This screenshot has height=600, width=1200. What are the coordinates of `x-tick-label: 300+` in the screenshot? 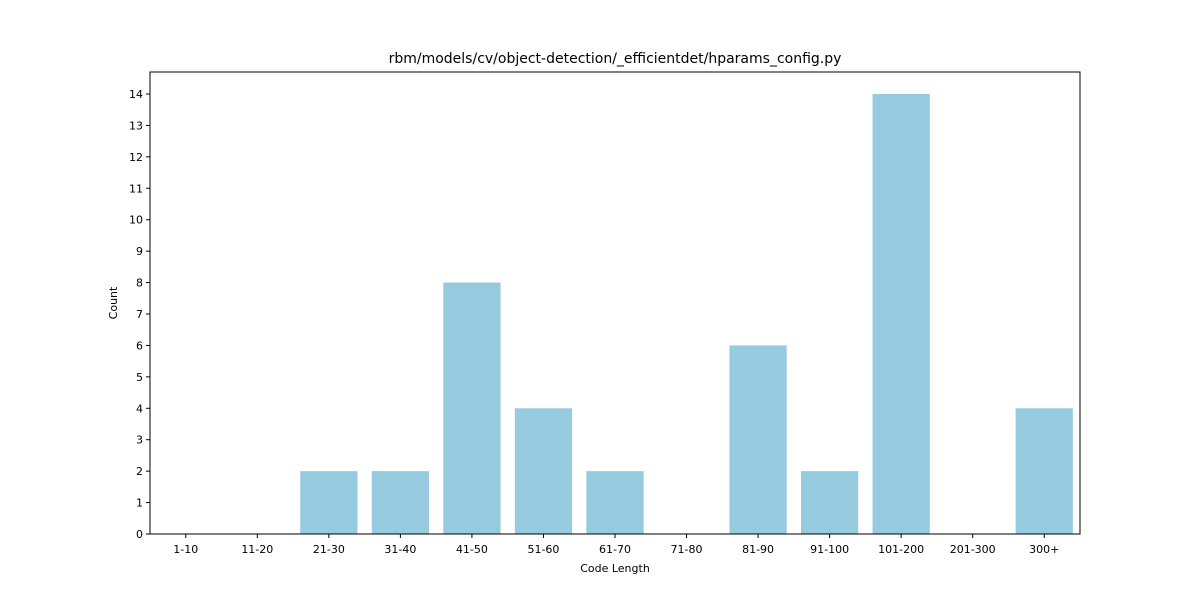 It's located at (1044, 549).